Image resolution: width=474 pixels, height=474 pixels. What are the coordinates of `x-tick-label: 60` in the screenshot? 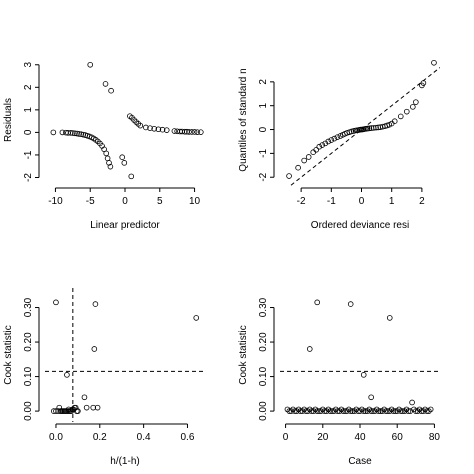 It's located at (398, 437).